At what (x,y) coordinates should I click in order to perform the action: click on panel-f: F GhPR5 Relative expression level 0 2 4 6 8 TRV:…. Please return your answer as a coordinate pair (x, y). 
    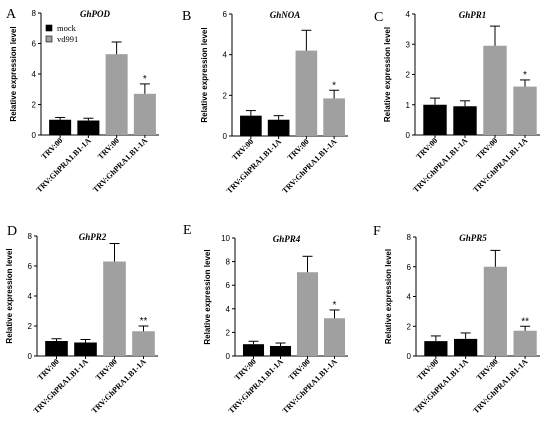
    Looking at the image, I should click on (456, 319).